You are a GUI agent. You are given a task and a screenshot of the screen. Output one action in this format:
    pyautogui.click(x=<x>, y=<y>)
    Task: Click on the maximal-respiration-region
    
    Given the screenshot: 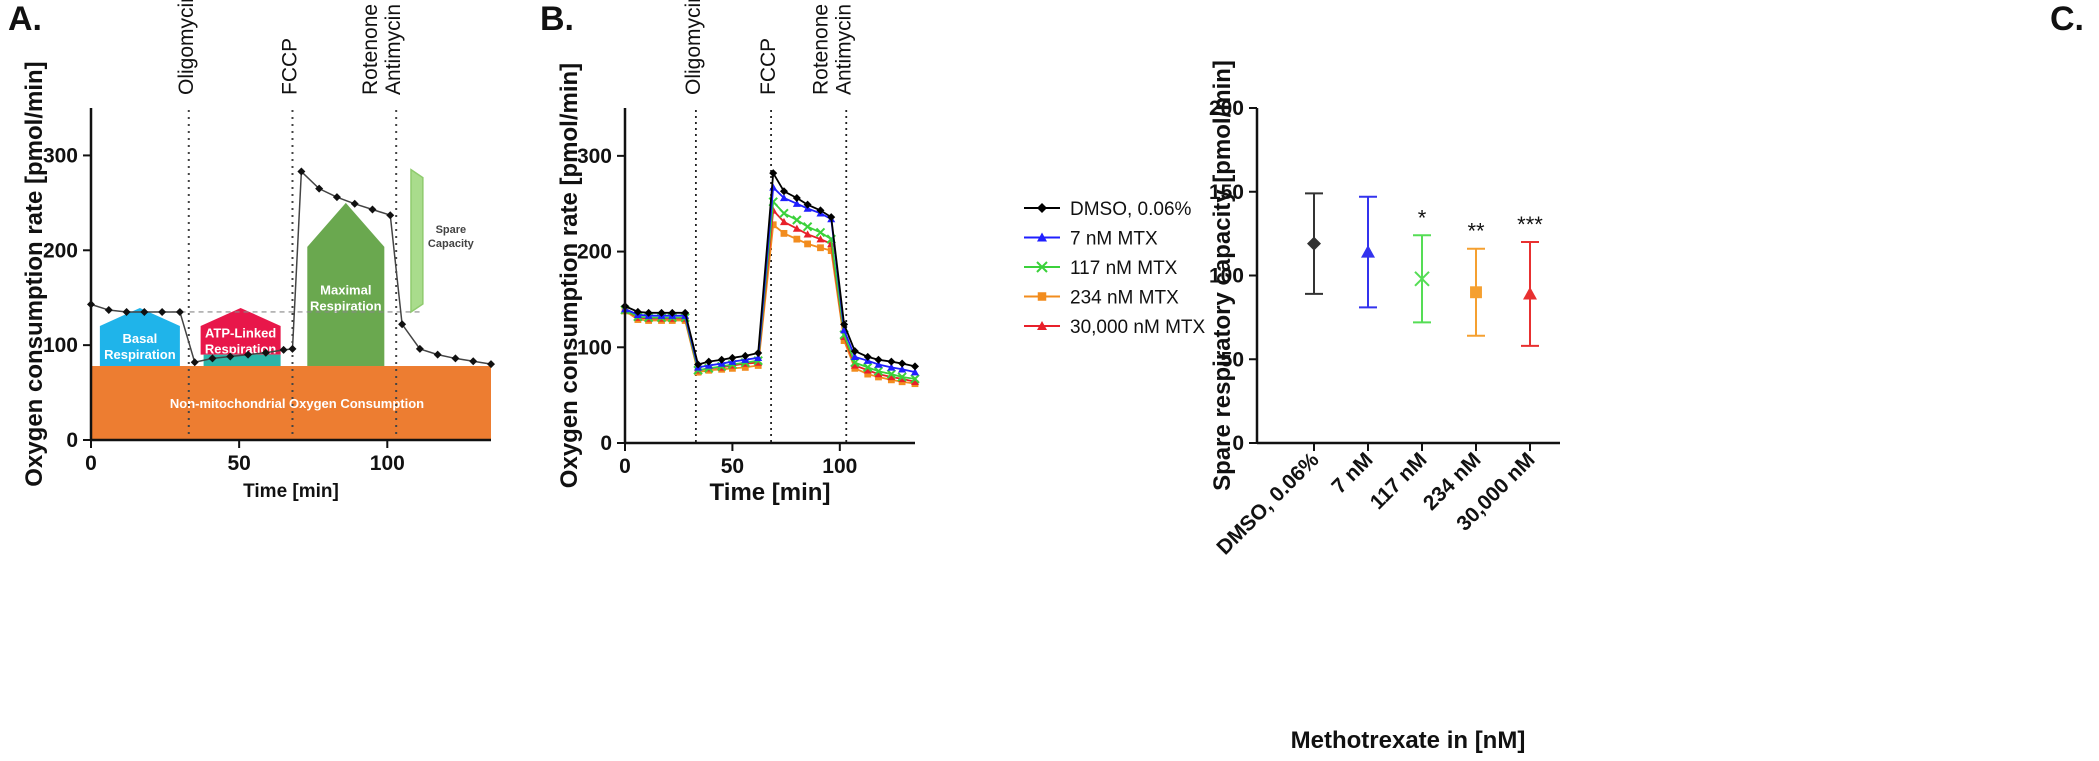 What is the action you would take?
    pyautogui.click(x=346, y=284)
    